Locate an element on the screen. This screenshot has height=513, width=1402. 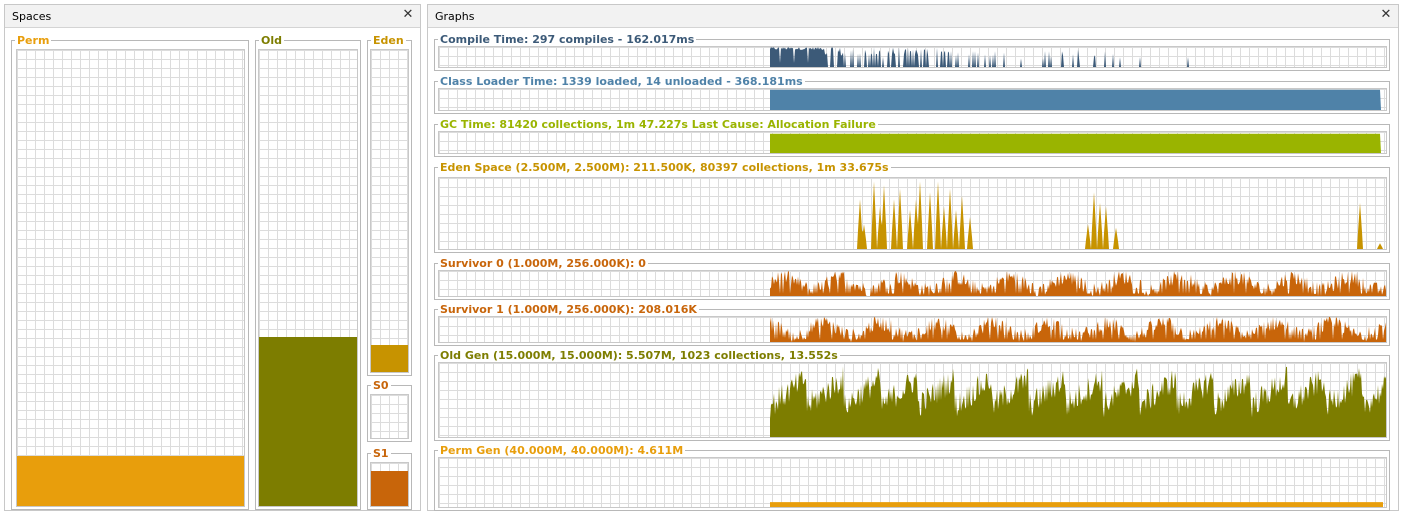
eden-space-fill is located at coordinates (389, 358).